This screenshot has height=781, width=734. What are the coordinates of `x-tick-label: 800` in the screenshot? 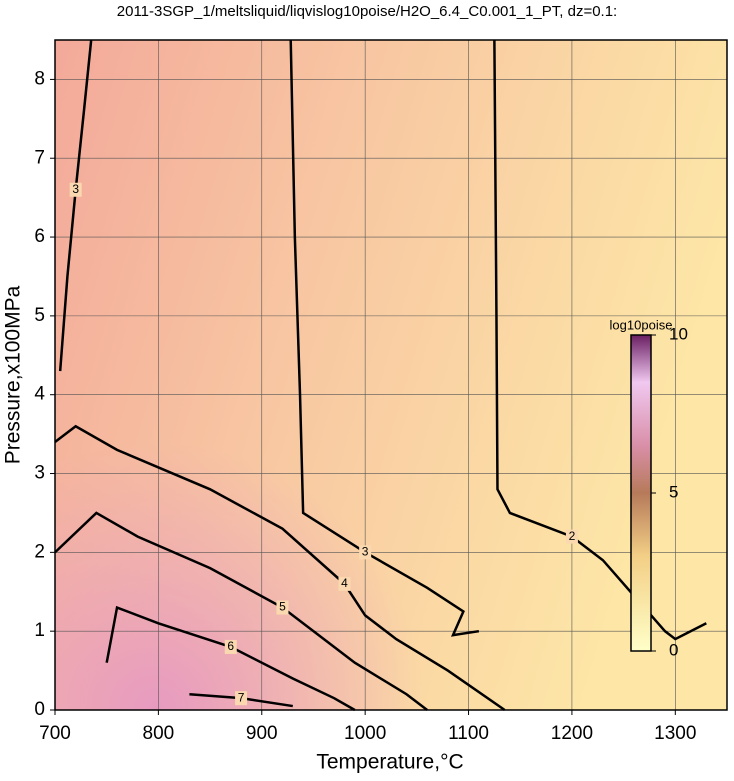 It's located at (159, 733).